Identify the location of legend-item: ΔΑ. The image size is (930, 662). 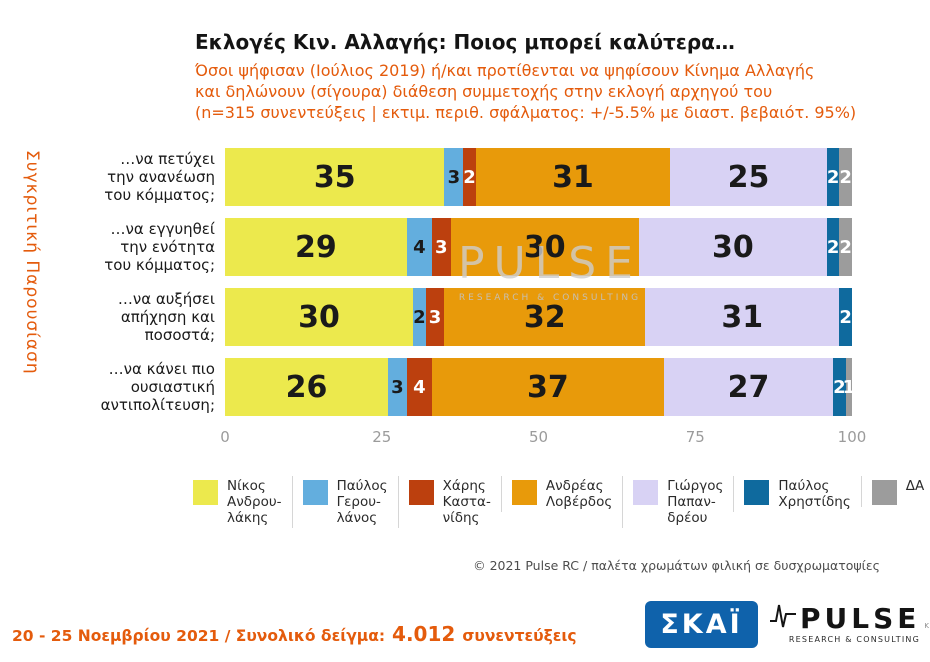
(895, 491).